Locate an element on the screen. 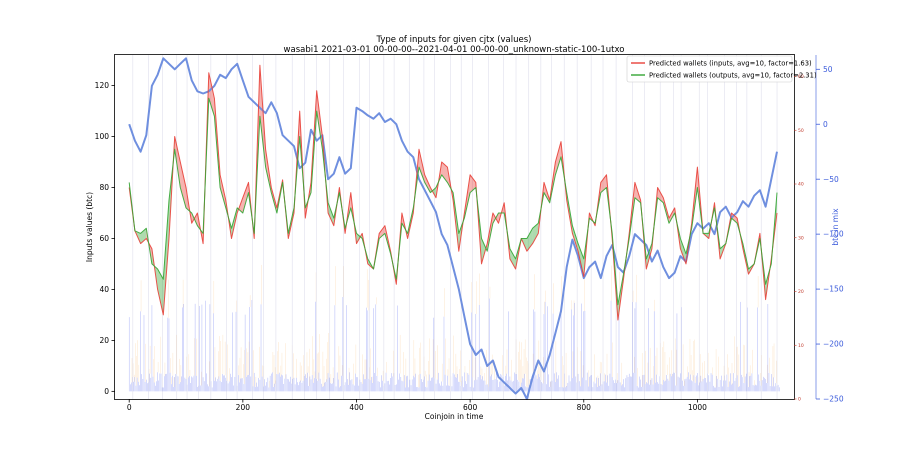  x-tick-label: 200 is located at coordinates (243, 407).